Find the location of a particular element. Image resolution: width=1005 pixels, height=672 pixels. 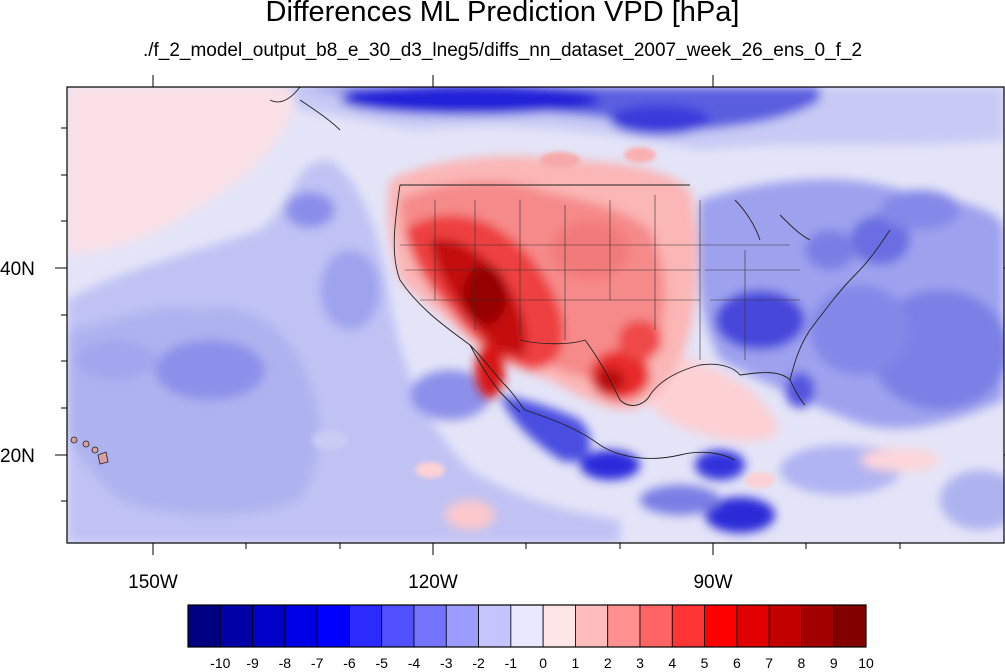

state-borders is located at coordinates (600, 277).